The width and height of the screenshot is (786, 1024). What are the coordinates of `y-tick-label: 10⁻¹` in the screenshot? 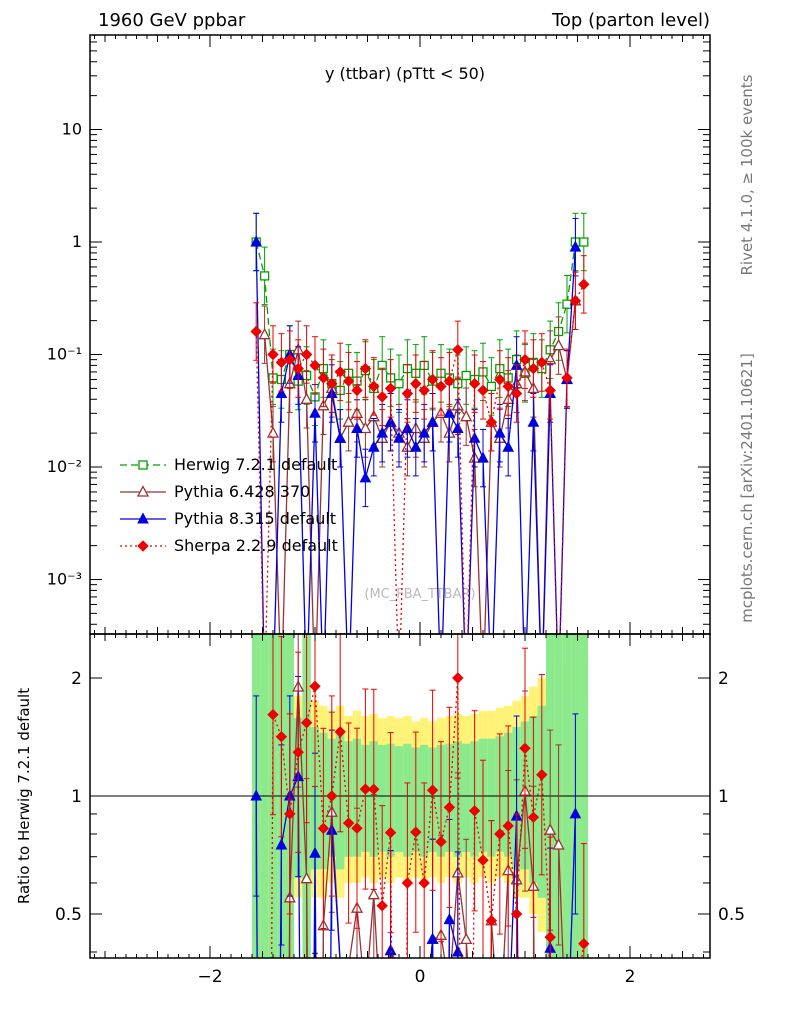 It's located at (64, 354).